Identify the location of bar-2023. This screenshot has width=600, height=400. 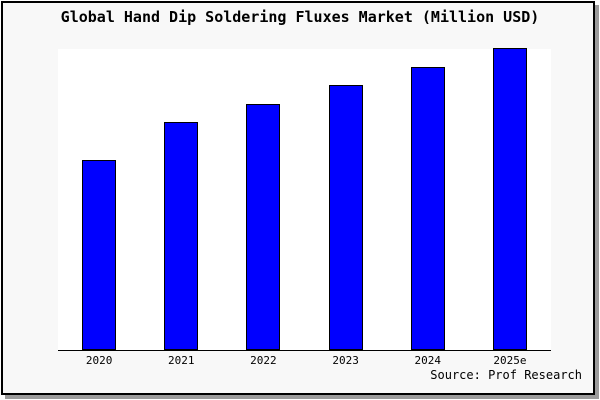
(345, 217).